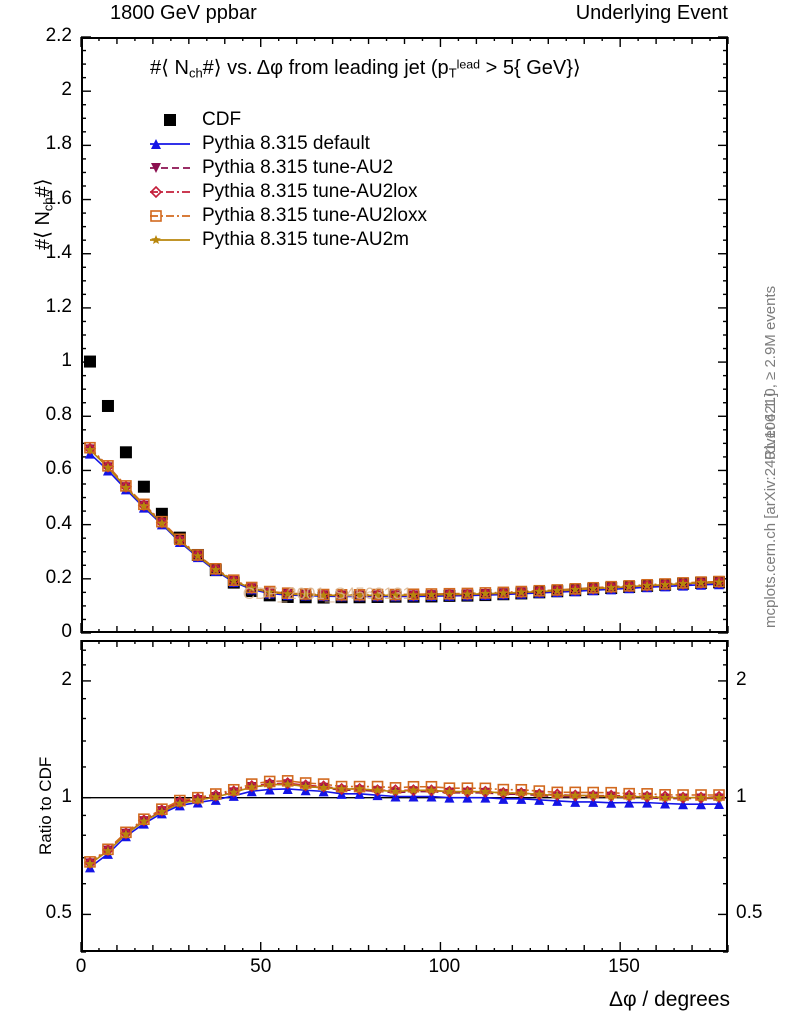  Describe the element at coordinates (306, 239) in the screenshot. I see `legend-label: Pythia 8.315 tune-AU2m` at that location.